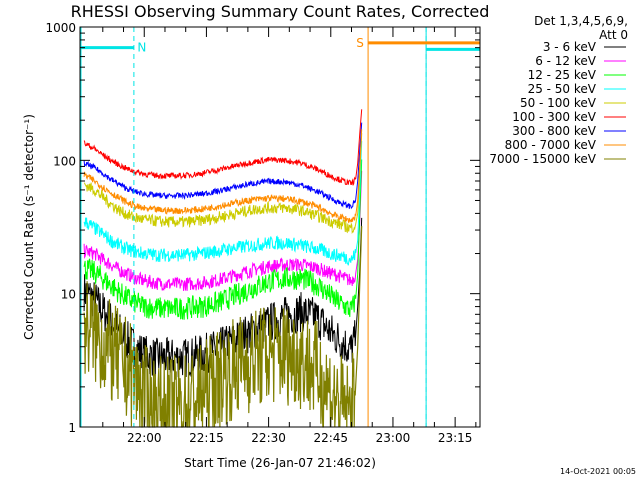 This screenshot has width=640, height=480. Describe the element at coordinates (558, 103) in the screenshot. I see `legend-label-5: 50 - 100 keV` at that location.